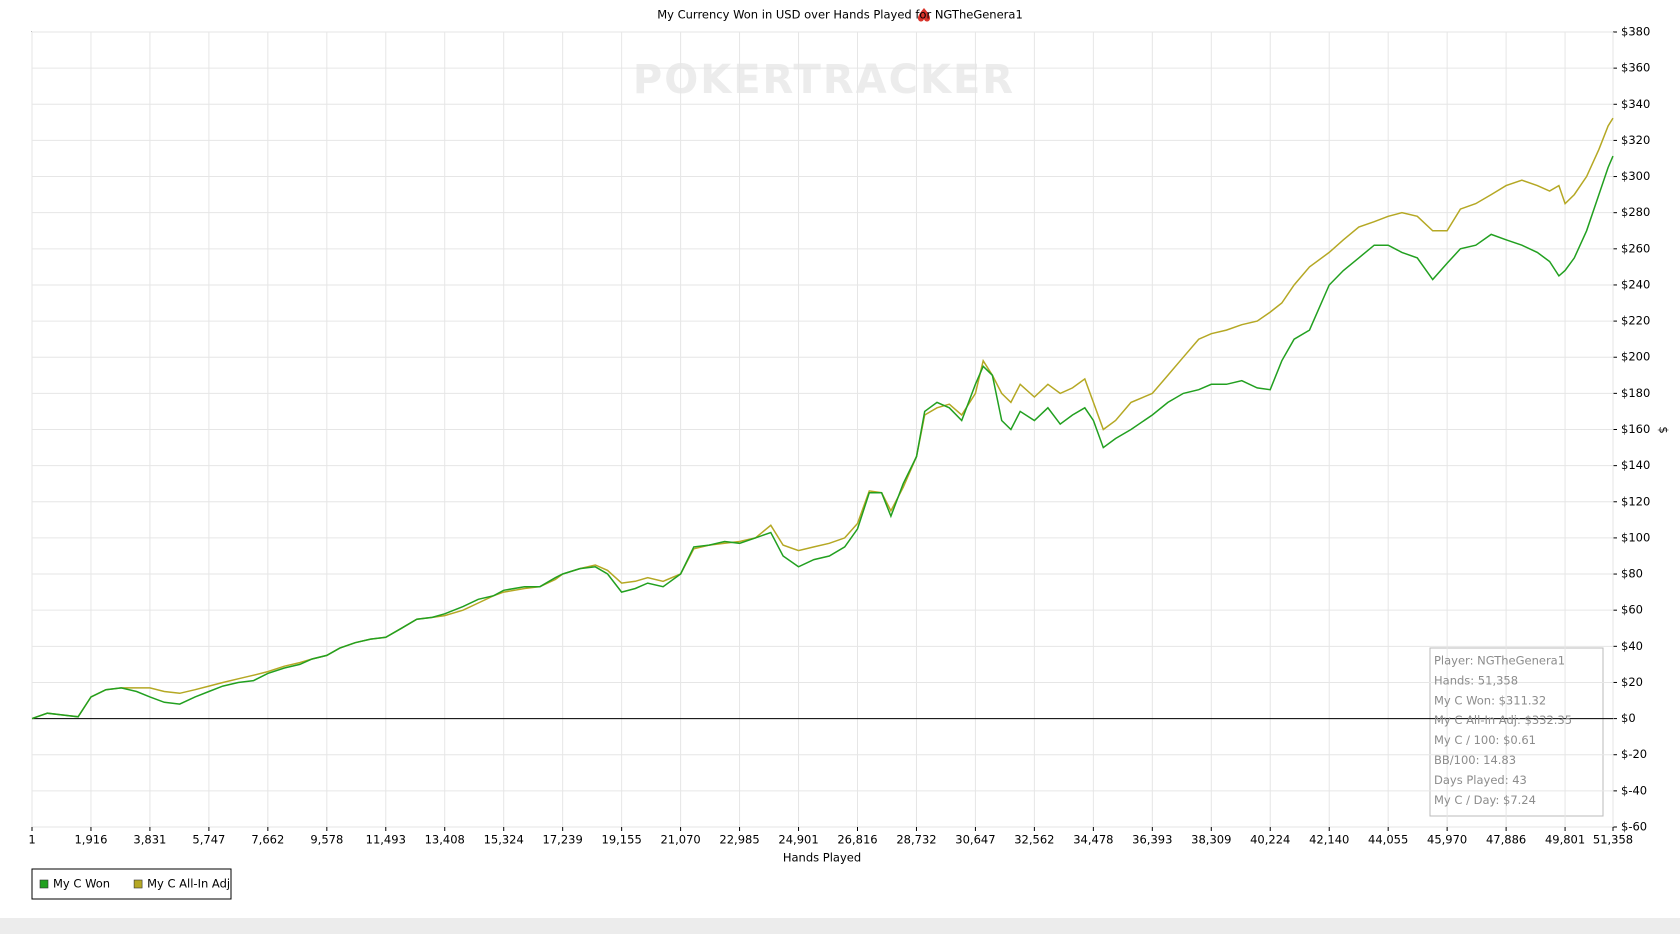  I want to click on info-line: Player: NGTheGenera1, so click(1499, 661).